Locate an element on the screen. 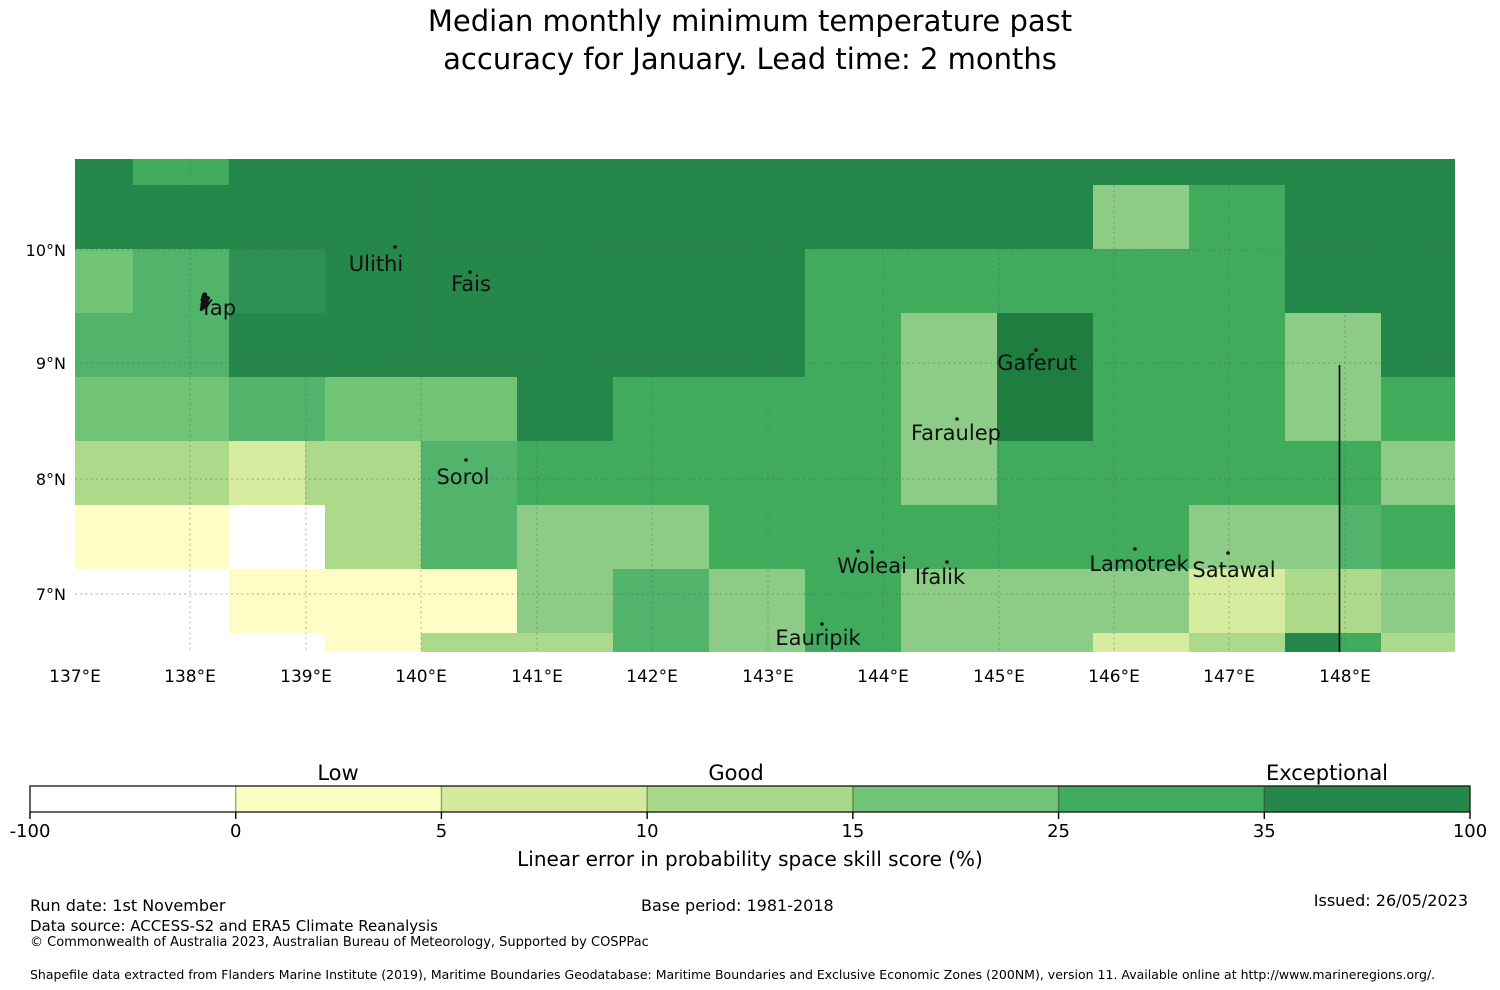  chart-title-line1: Median monthly minimum temperature past is located at coordinates (750, 21).